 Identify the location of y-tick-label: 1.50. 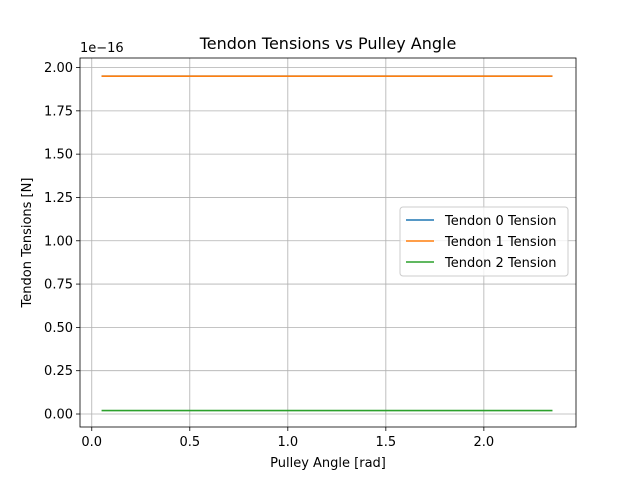
(58, 155).